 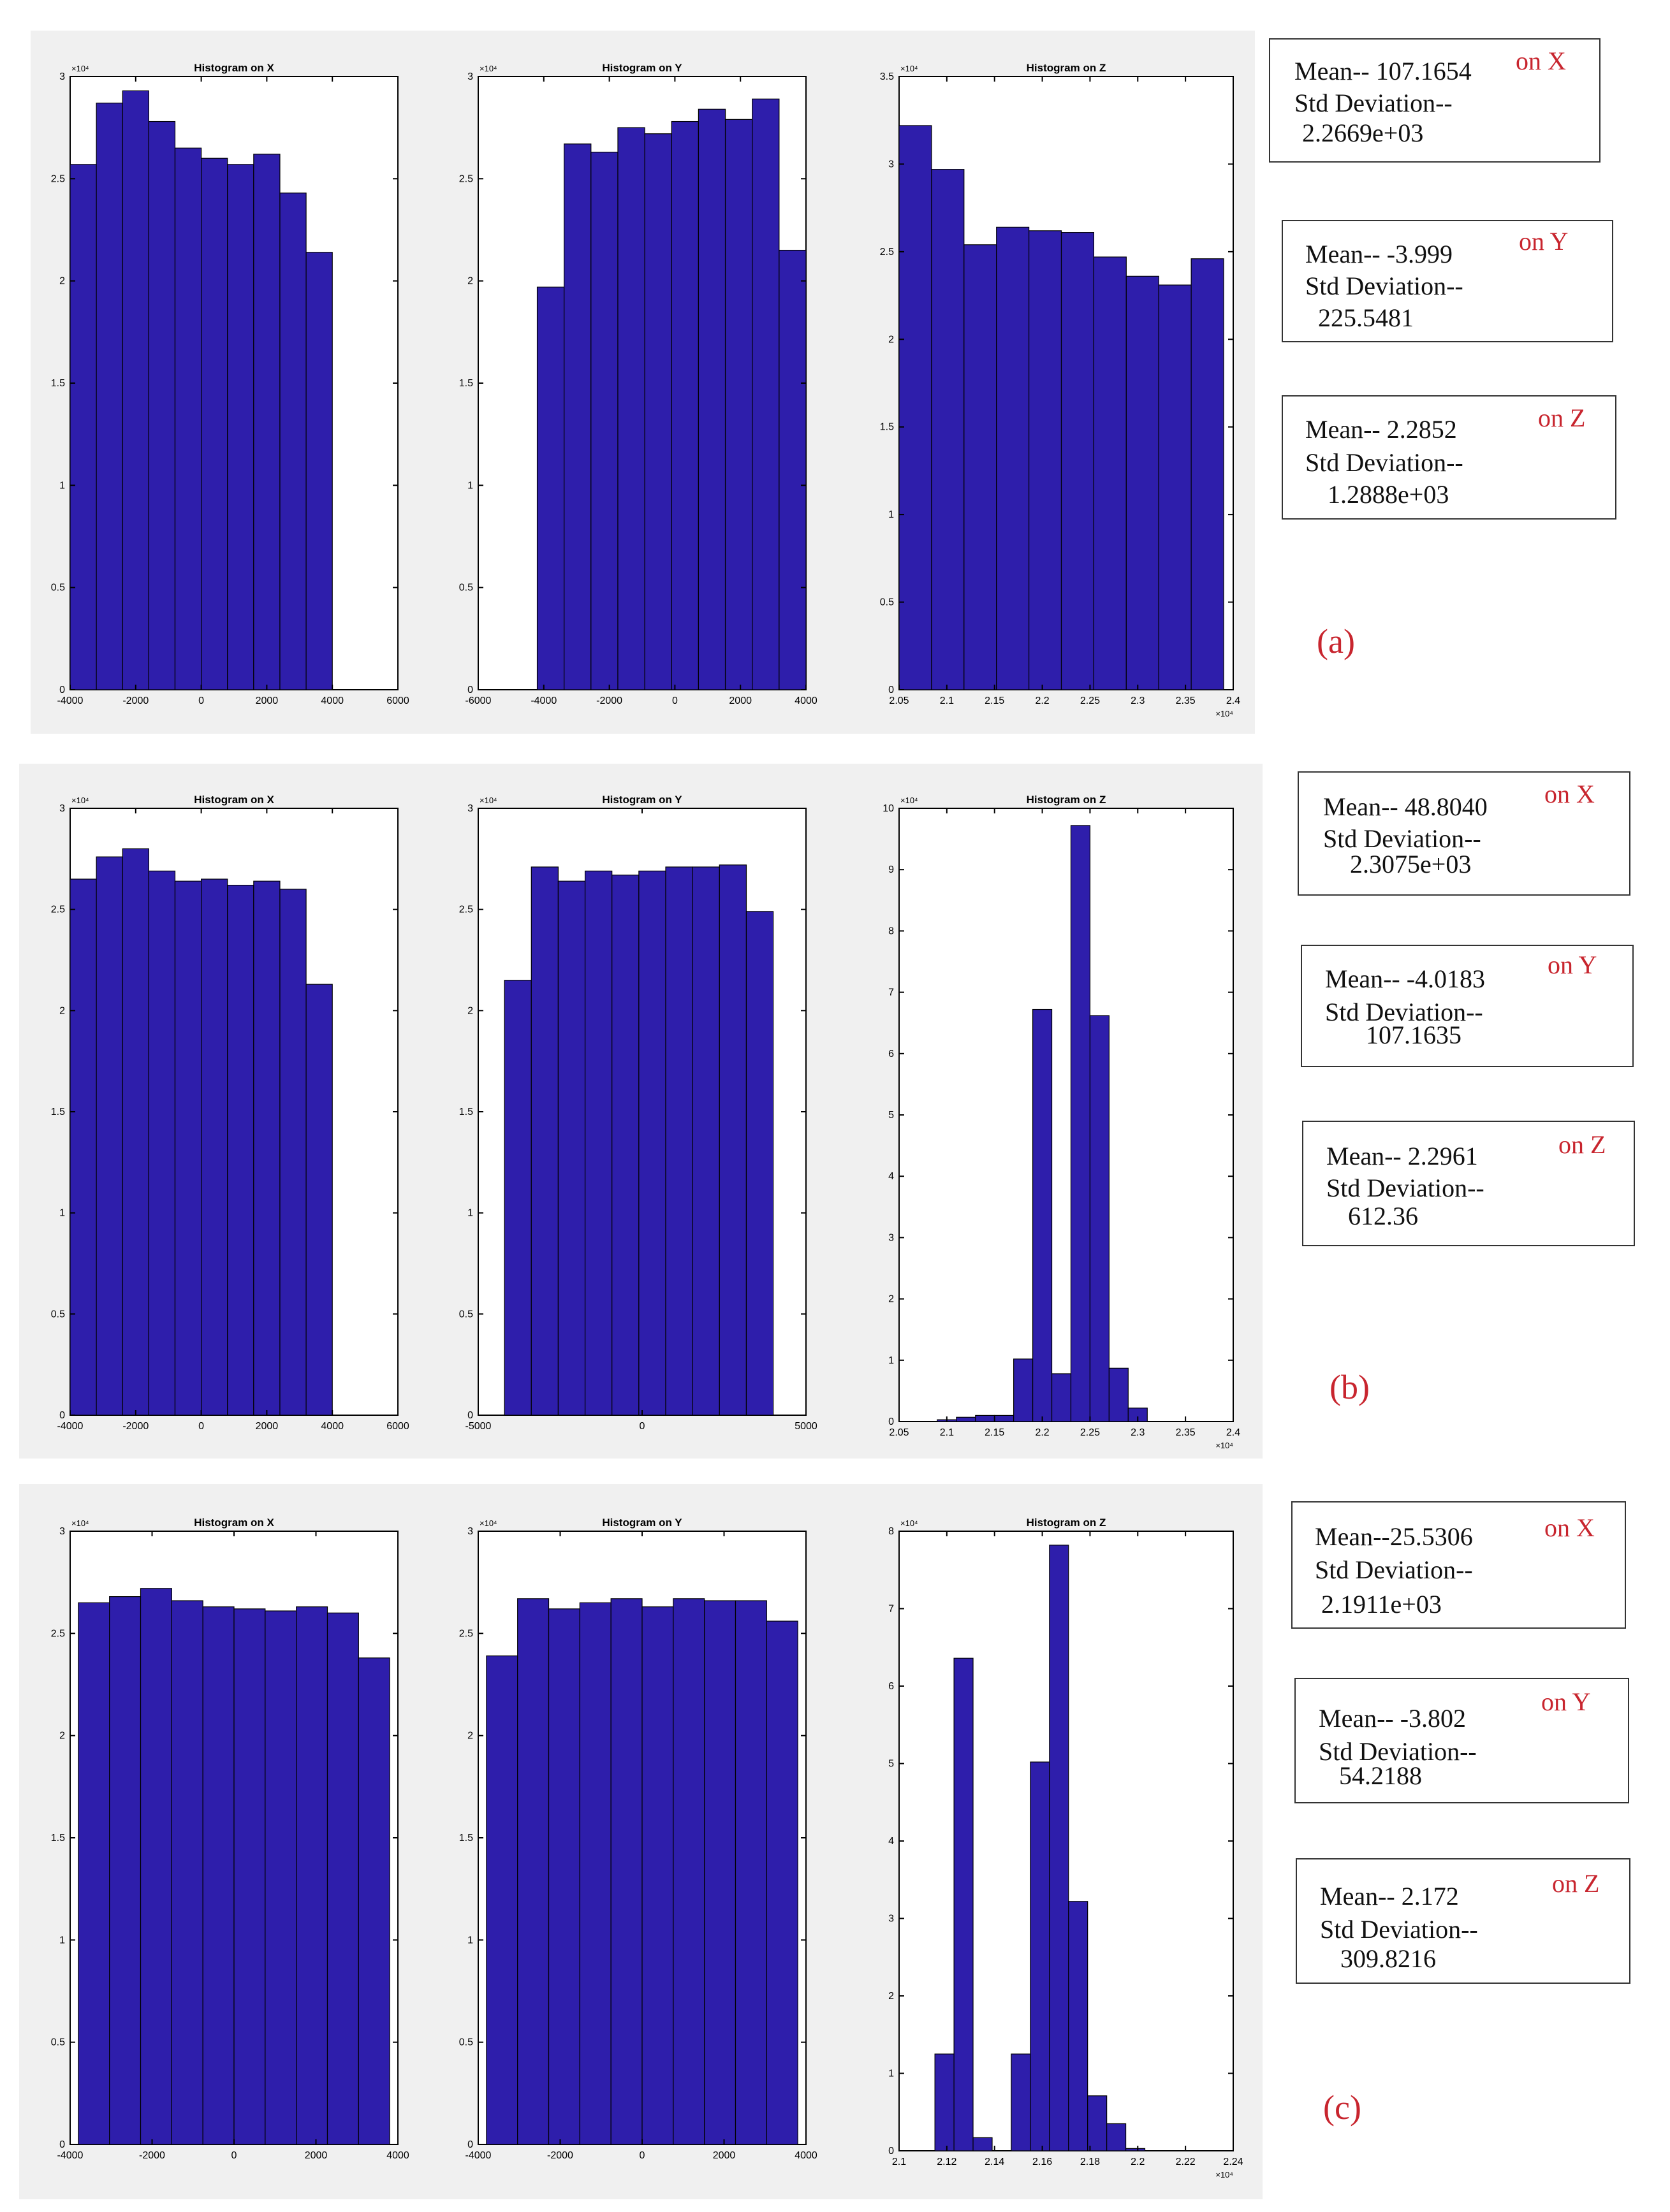 I want to click on std-value: 107.1635, so click(x=1413, y=1035).